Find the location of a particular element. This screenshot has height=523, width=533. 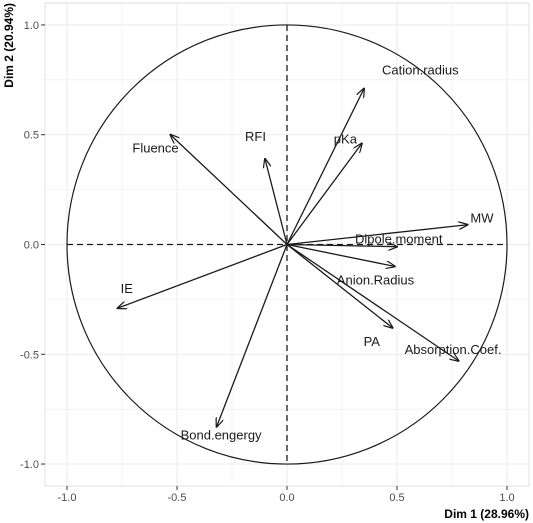

x-tick-label: 0.5 is located at coordinates (396, 498).